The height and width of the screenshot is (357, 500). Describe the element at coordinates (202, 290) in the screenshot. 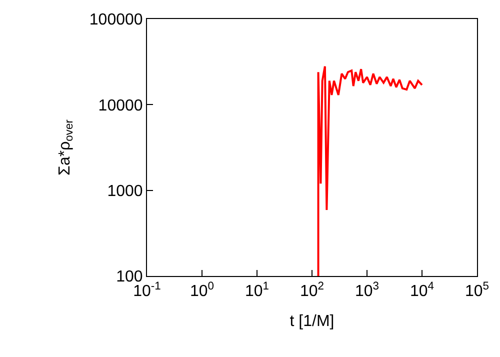

I see `x-tick-label: 10$^{0}$` at that location.